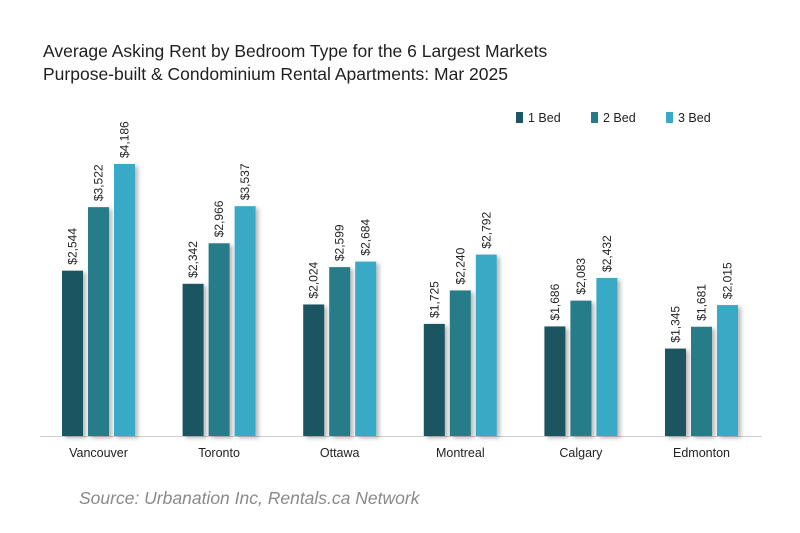 This screenshot has width=800, height=533. Describe the element at coordinates (702, 302) in the screenshot. I see `data-label: $1,681` at that location.